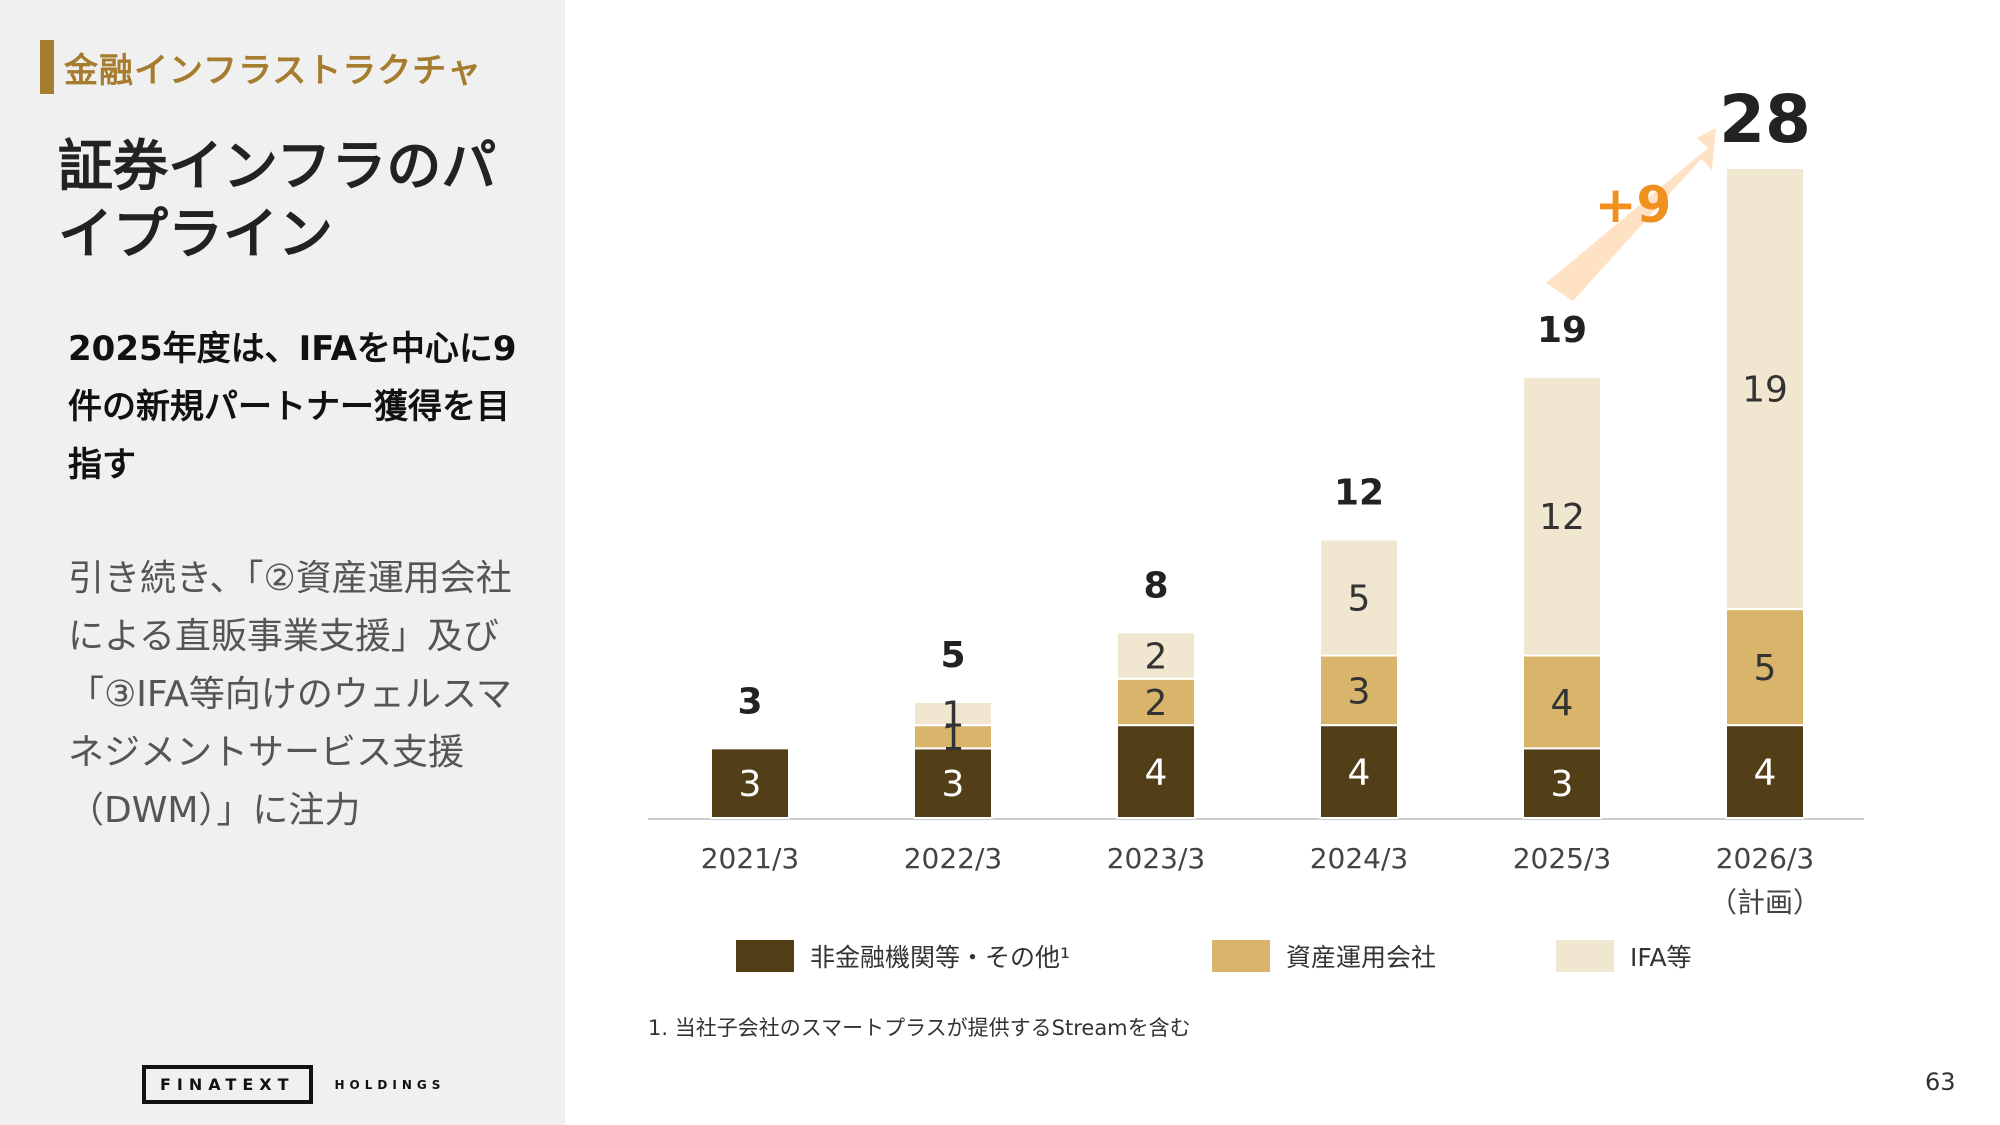 The image size is (2000, 1125). I want to click on x-tick-label: 2023/3, so click(1156, 858).